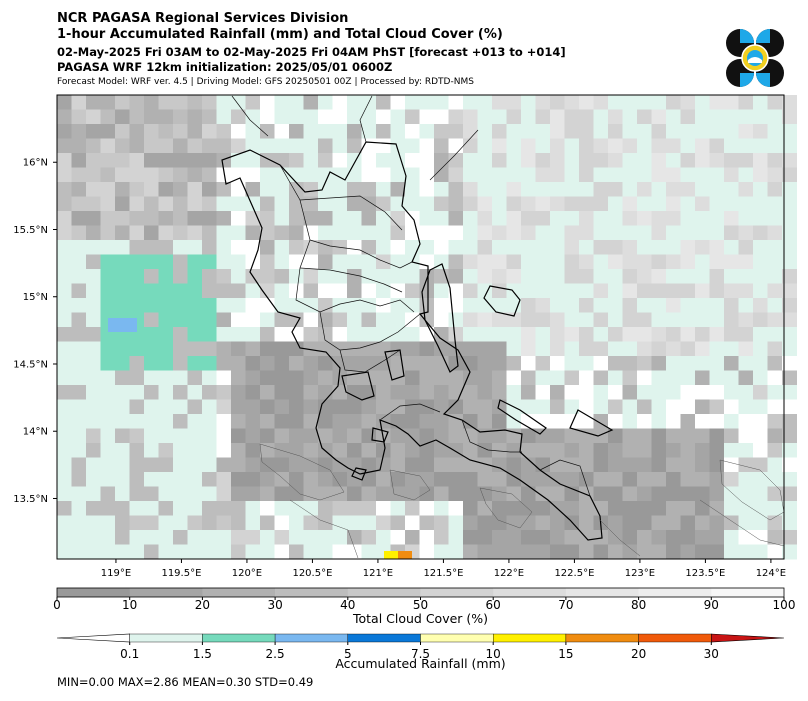 Image resolution: width=808 pixels, height=701 pixels. What do you see at coordinates (57, 605) in the screenshot?
I see `cloud-tick-label: 0` at bounding box center [57, 605].